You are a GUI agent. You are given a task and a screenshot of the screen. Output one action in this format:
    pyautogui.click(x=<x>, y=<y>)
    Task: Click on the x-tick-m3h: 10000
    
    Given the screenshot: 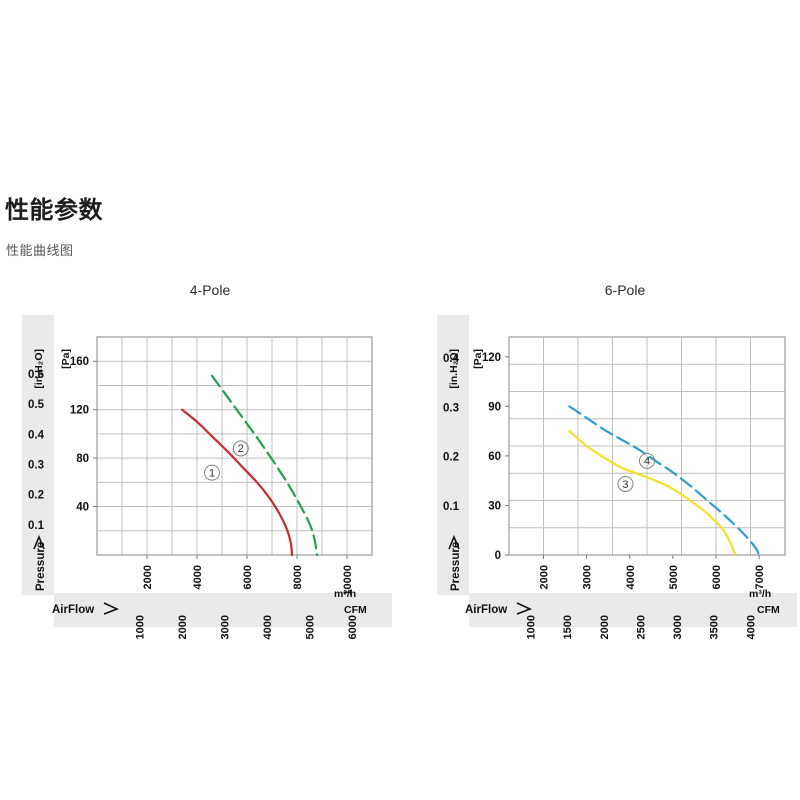 What is the action you would take?
    pyautogui.click(x=348, y=580)
    